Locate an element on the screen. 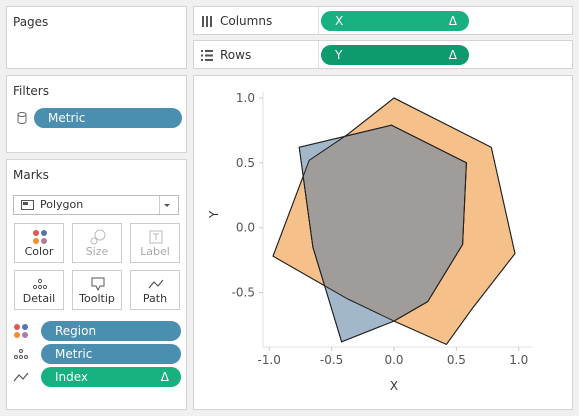 The width and height of the screenshot is (579, 416). x-tick-label: 0.5 is located at coordinates (456, 360).